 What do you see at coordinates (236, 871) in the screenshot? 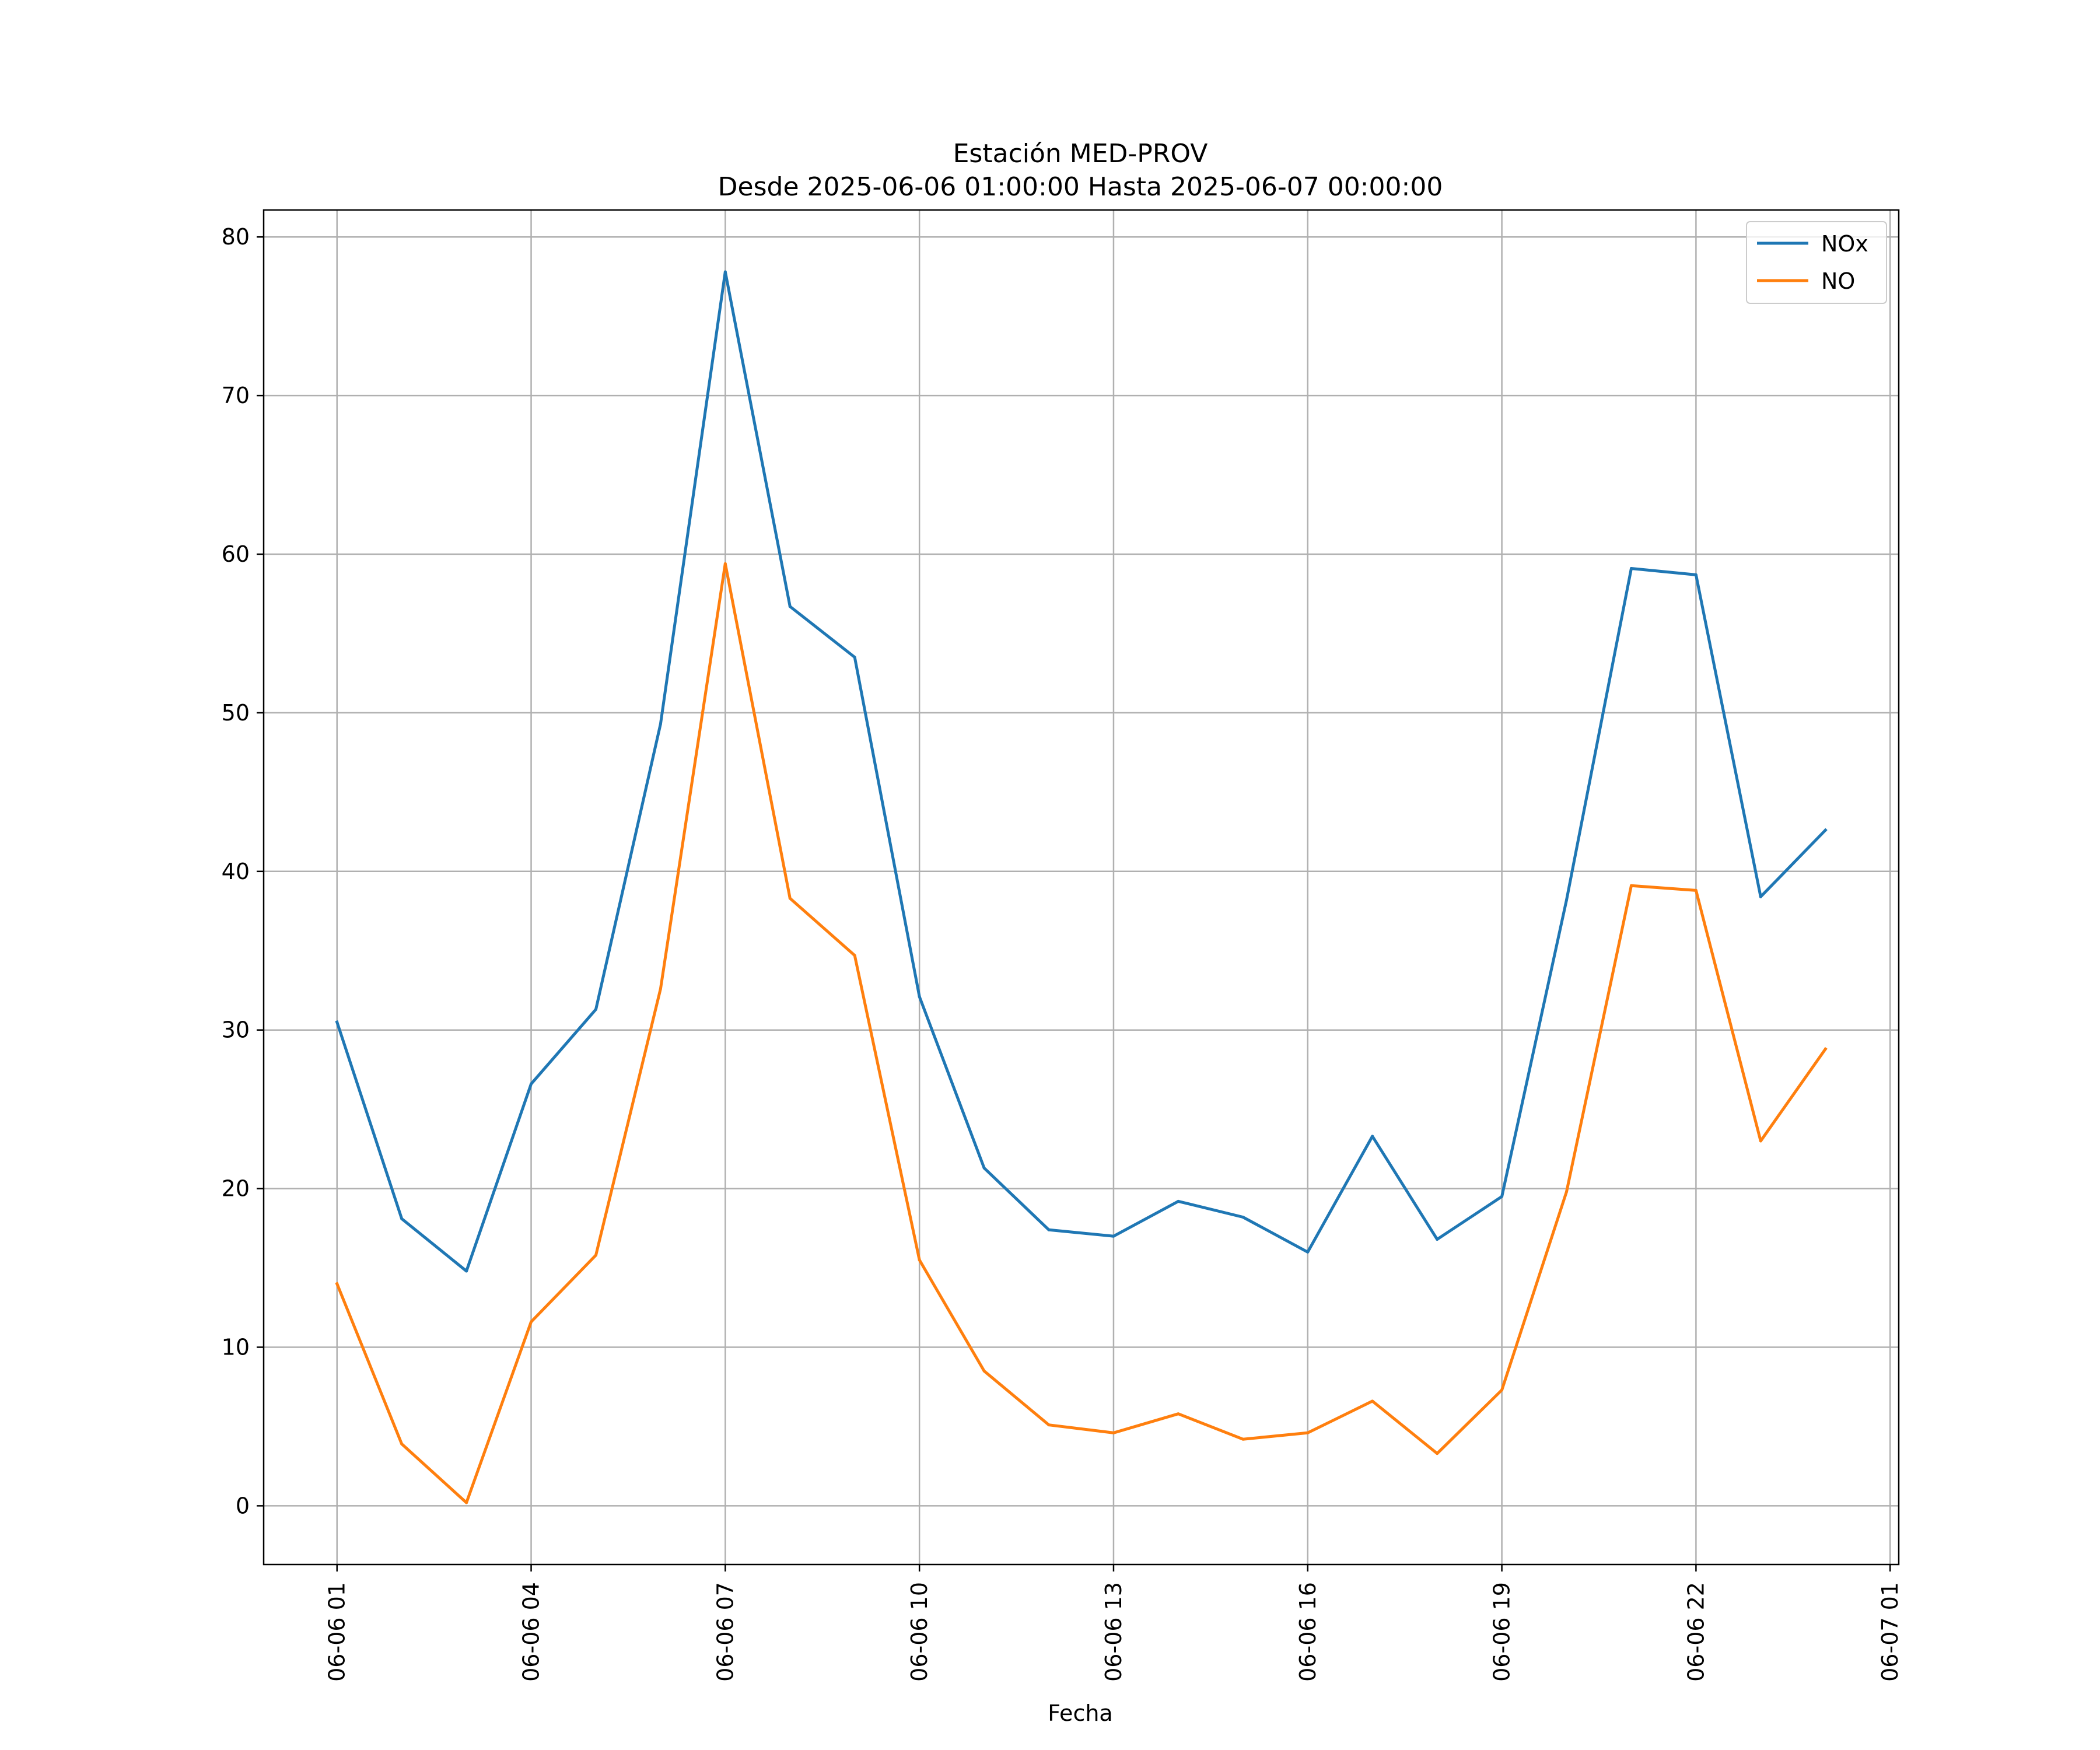
I see `y-tick-label: 40` at bounding box center [236, 871].